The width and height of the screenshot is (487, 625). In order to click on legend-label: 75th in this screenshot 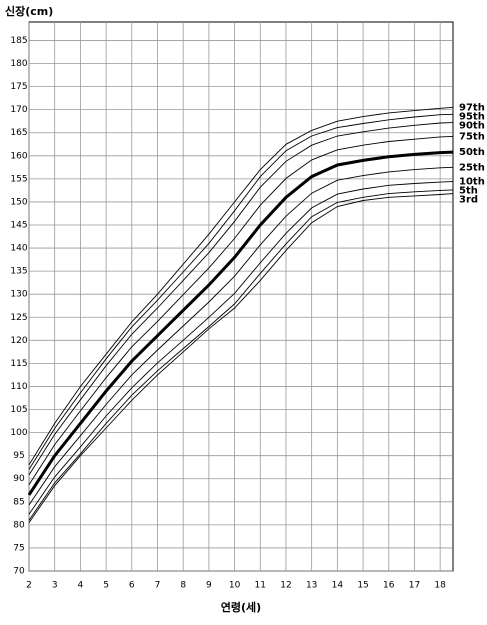, I will do `click(472, 136)`.